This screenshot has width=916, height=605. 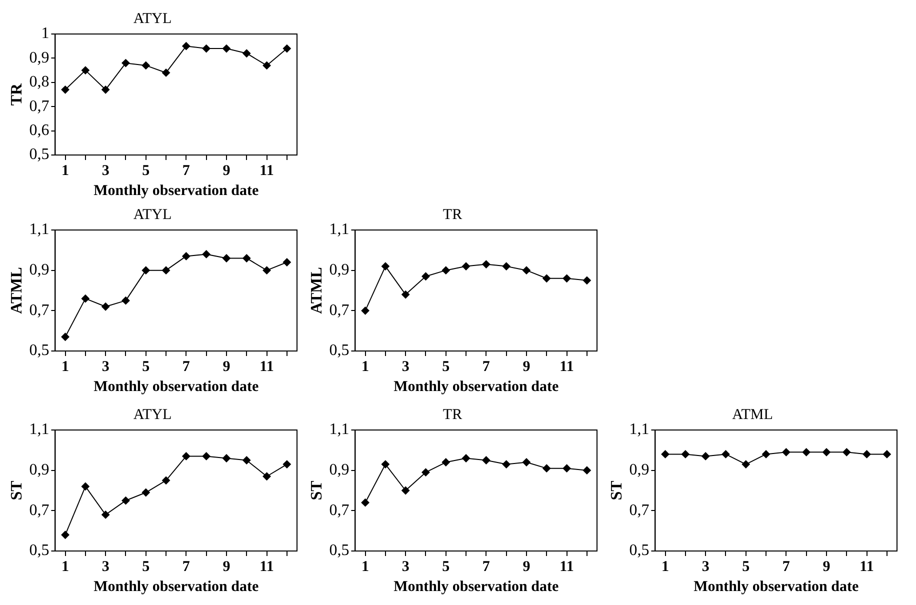 What do you see at coordinates (17, 94) in the screenshot?
I see `y-axis-title: TR` at bounding box center [17, 94].